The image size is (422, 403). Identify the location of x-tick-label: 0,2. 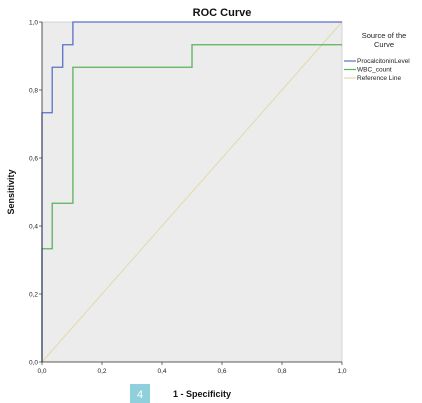
(101, 371).